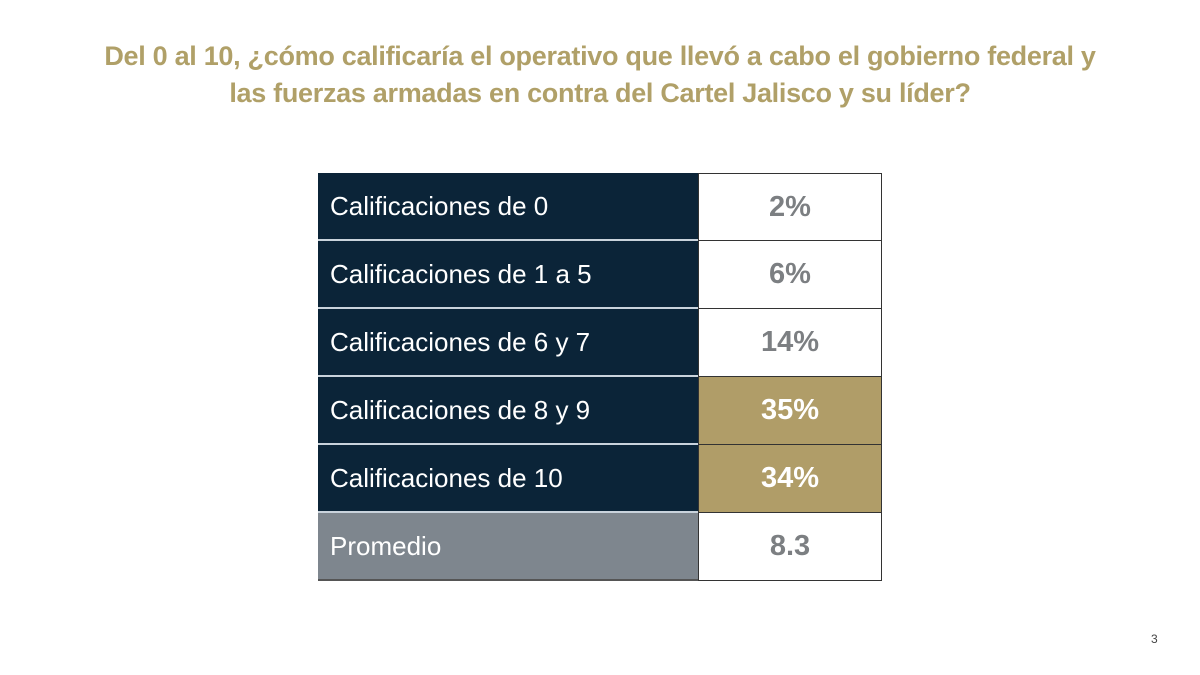 Image resolution: width=1200 pixels, height=675 pixels. I want to click on row-value-highlight: 35%, so click(790, 411).